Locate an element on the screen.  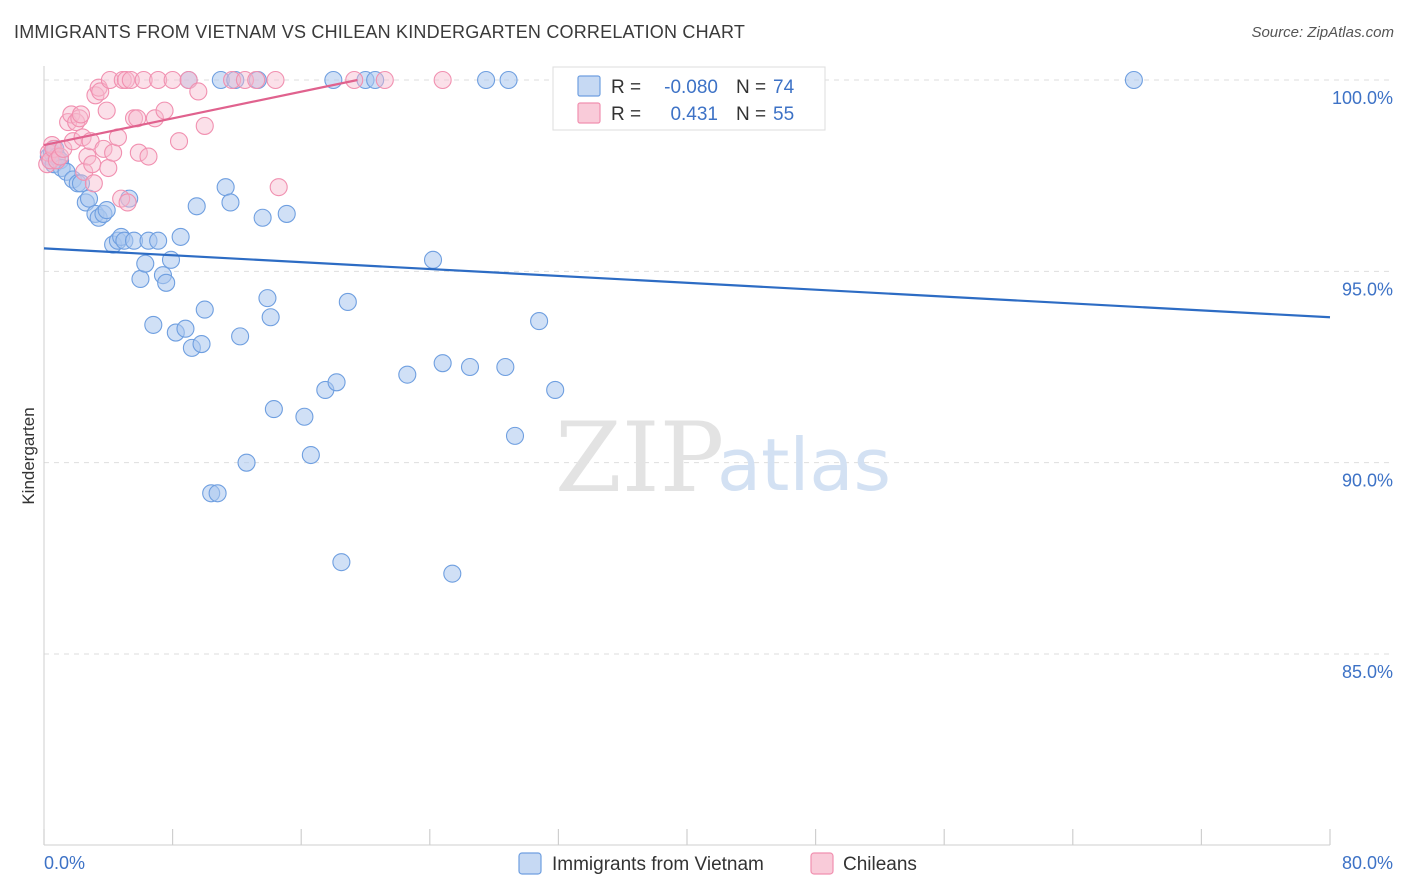
stats-n-label-vietnam: N = is located at coordinates (751, 87).